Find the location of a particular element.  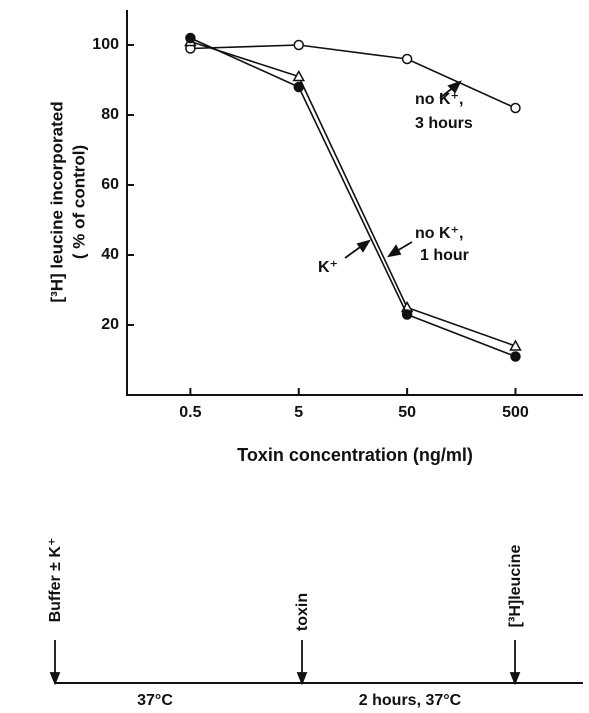

annotation: 3 hours is located at coordinates (444, 123).